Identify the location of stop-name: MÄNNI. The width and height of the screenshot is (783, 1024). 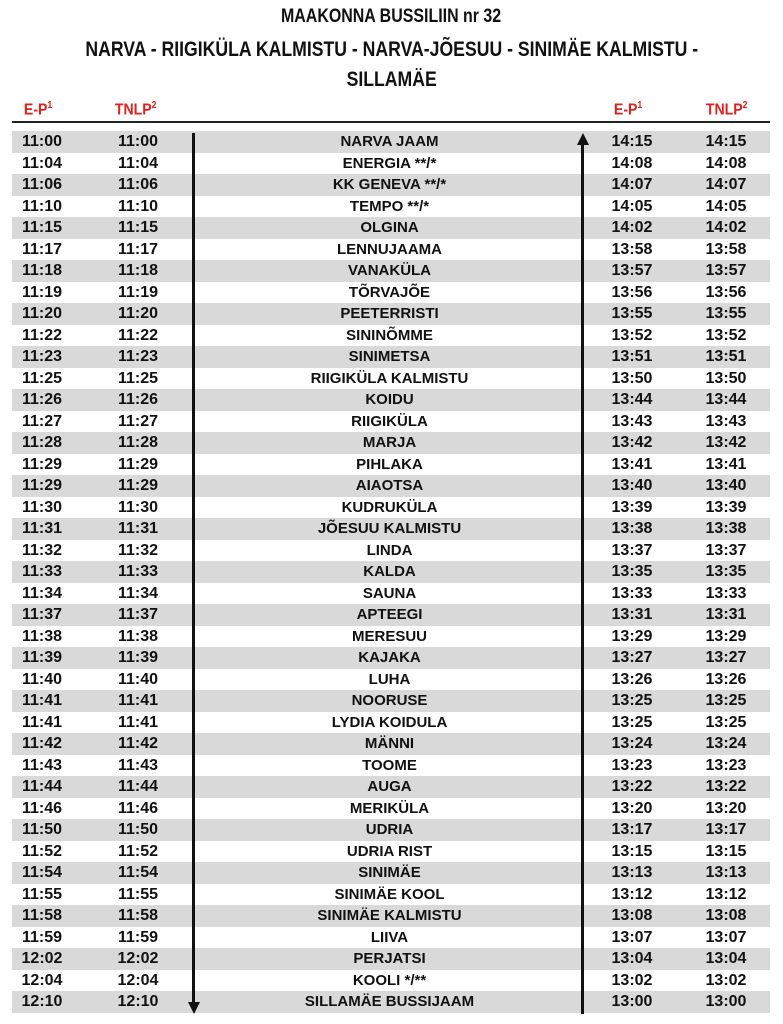
(389, 743).